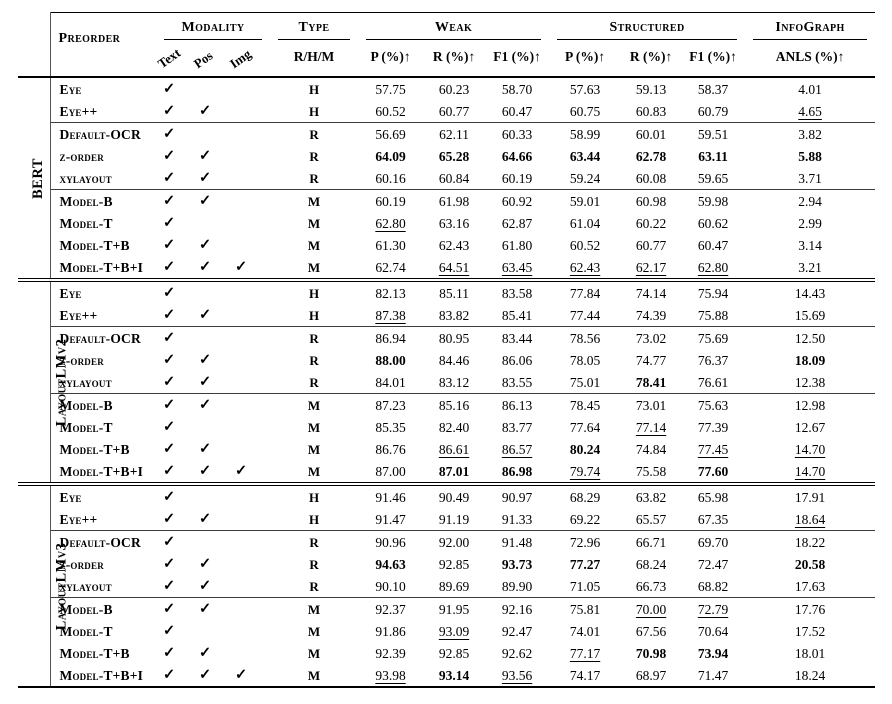 This screenshot has width=892, height=704. What do you see at coordinates (585, 471) in the screenshot?
I see `structured-p-cell: 79.74` at bounding box center [585, 471].